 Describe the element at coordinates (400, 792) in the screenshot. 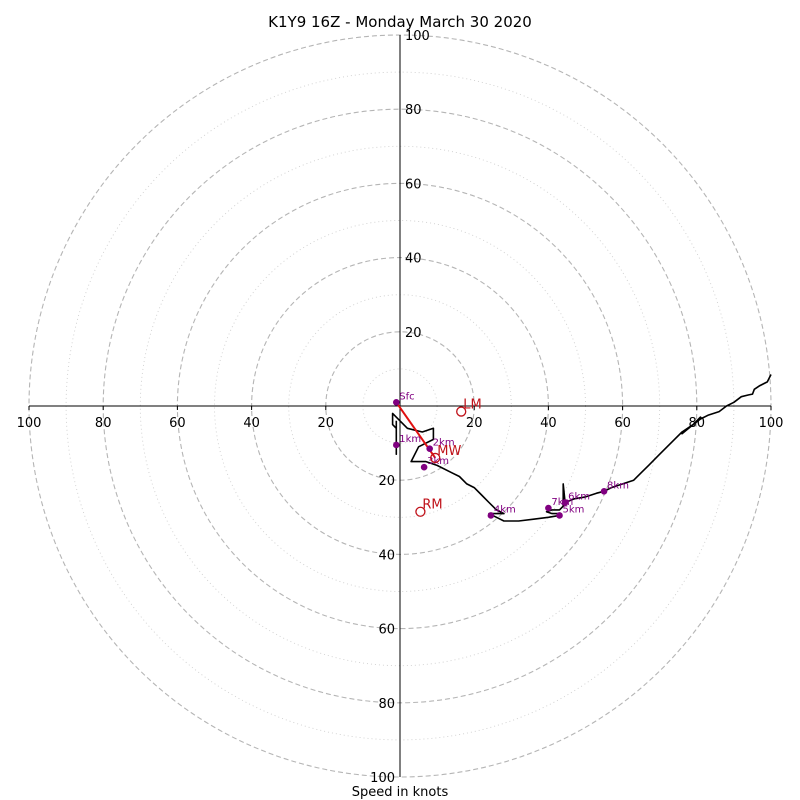

I see `x-axis-label: Speed in knots` at that location.